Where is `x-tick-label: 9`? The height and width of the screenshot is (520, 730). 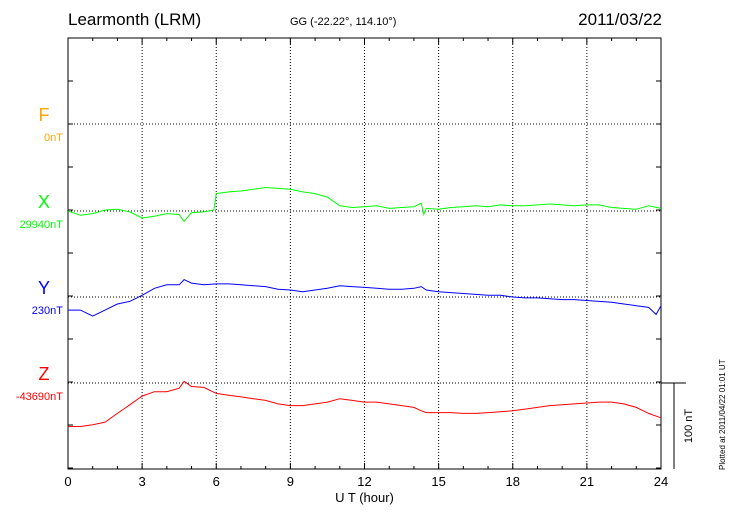 x-tick-label: 9 is located at coordinates (290, 481).